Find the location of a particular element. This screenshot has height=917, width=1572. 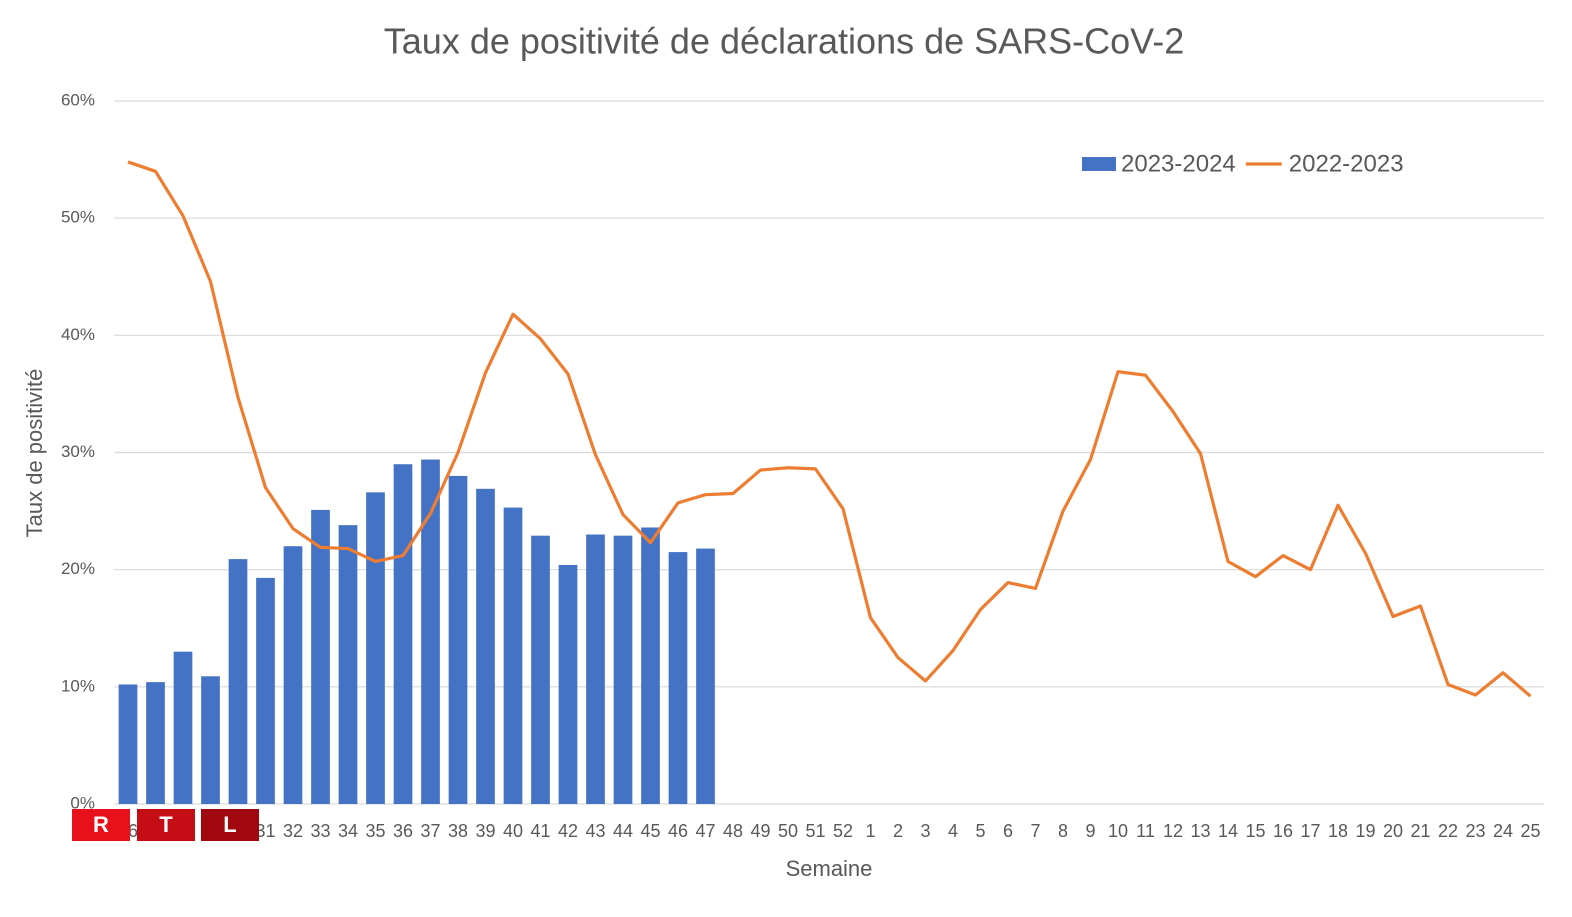

x-tick-label: 41 is located at coordinates (540, 831).